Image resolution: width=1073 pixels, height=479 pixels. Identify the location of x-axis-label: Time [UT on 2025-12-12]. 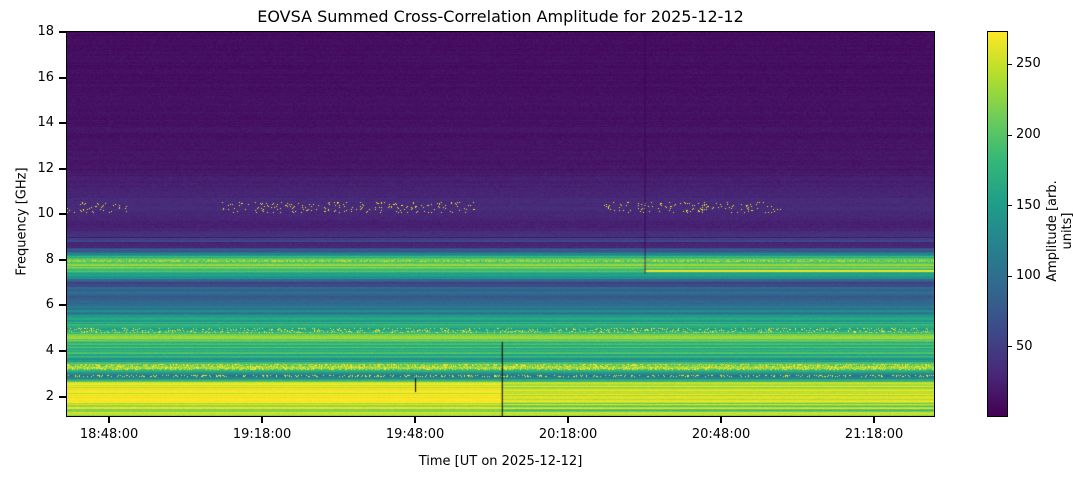
(500, 461).